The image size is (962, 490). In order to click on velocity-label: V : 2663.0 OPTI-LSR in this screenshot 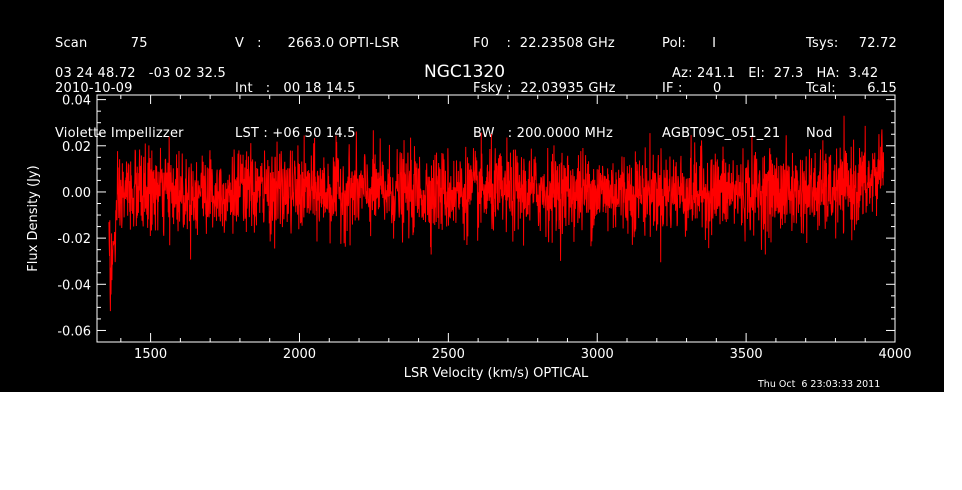, I will do `click(317, 43)`.